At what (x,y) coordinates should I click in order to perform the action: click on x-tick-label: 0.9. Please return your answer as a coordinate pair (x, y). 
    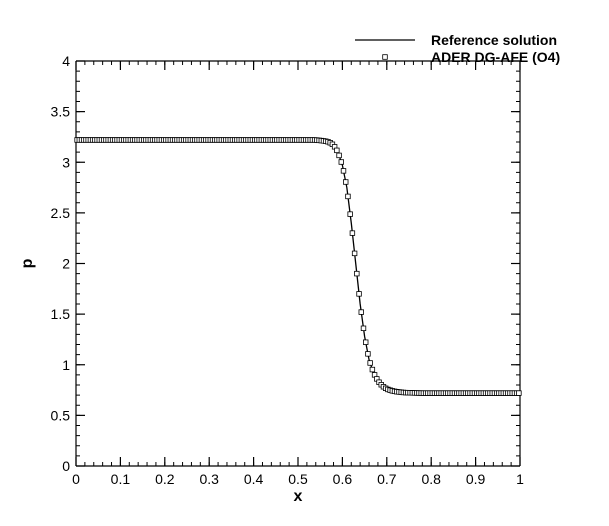
    Looking at the image, I should click on (476, 479).